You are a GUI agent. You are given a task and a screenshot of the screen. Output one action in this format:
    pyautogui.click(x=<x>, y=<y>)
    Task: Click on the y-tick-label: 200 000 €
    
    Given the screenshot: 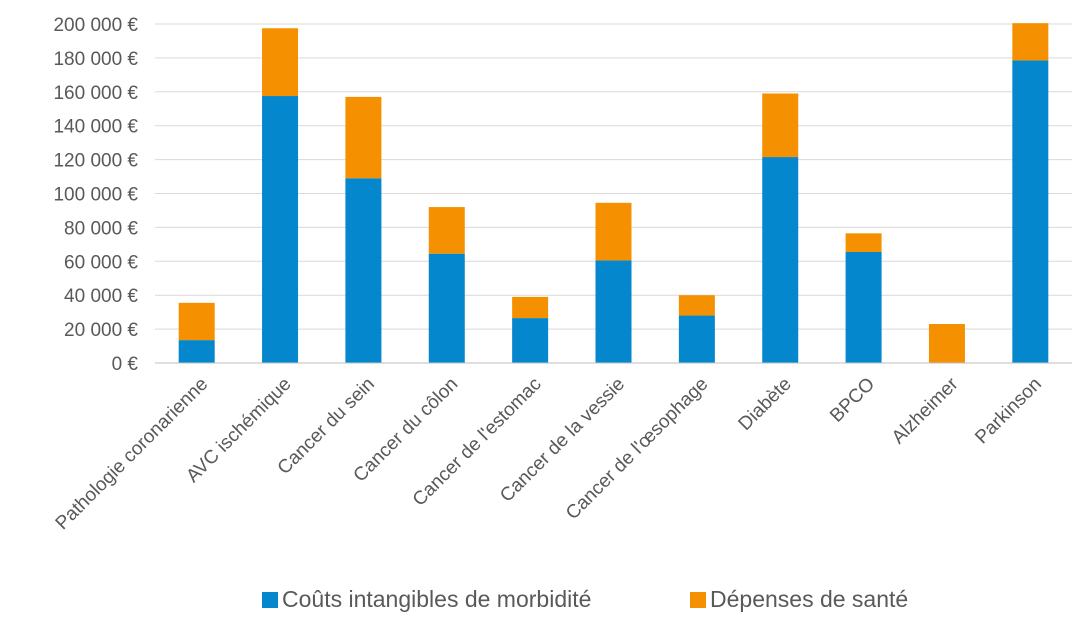 What is the action you would take?
    pyautogui.click(x=95, y=25)
    